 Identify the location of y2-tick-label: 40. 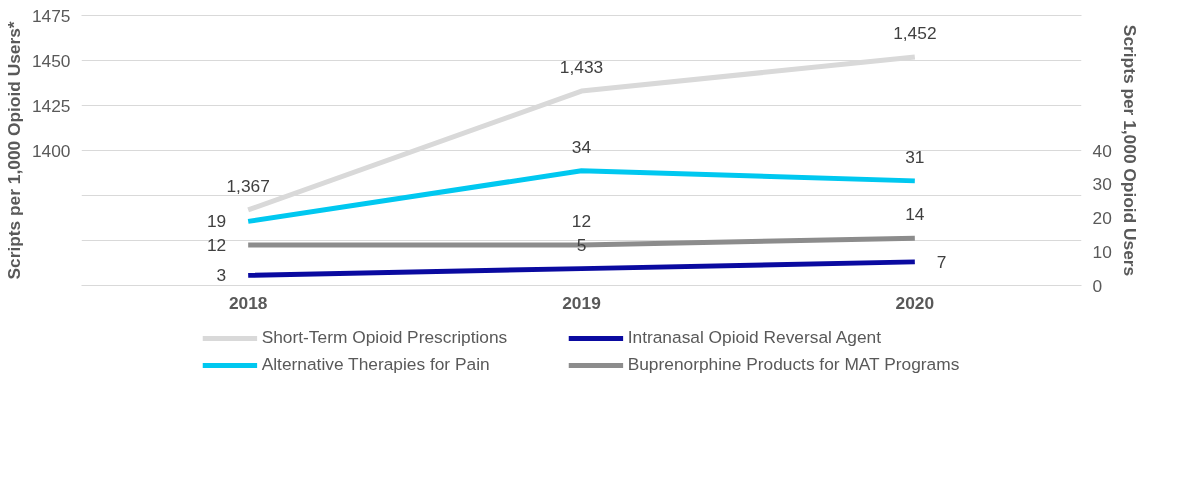
(1102, 150).